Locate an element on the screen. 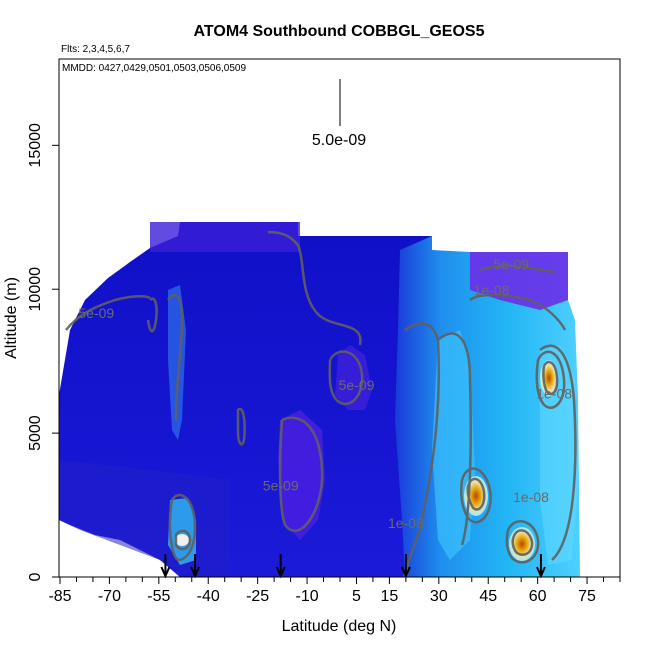  y-tick-label: 0 is located at coordinates (35, 576).